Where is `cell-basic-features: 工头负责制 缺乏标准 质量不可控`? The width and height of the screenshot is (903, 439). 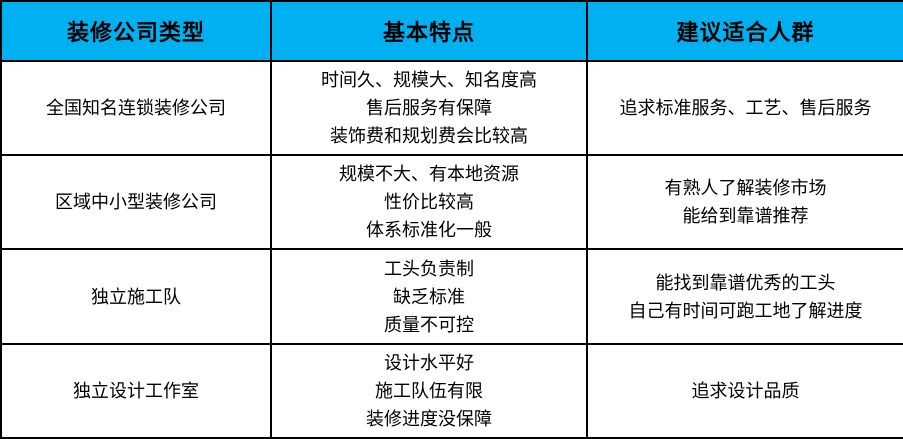
cell-basic-features: 工头负责制 缺乏标准 质量不可控 is located at coordinates (429, 296).